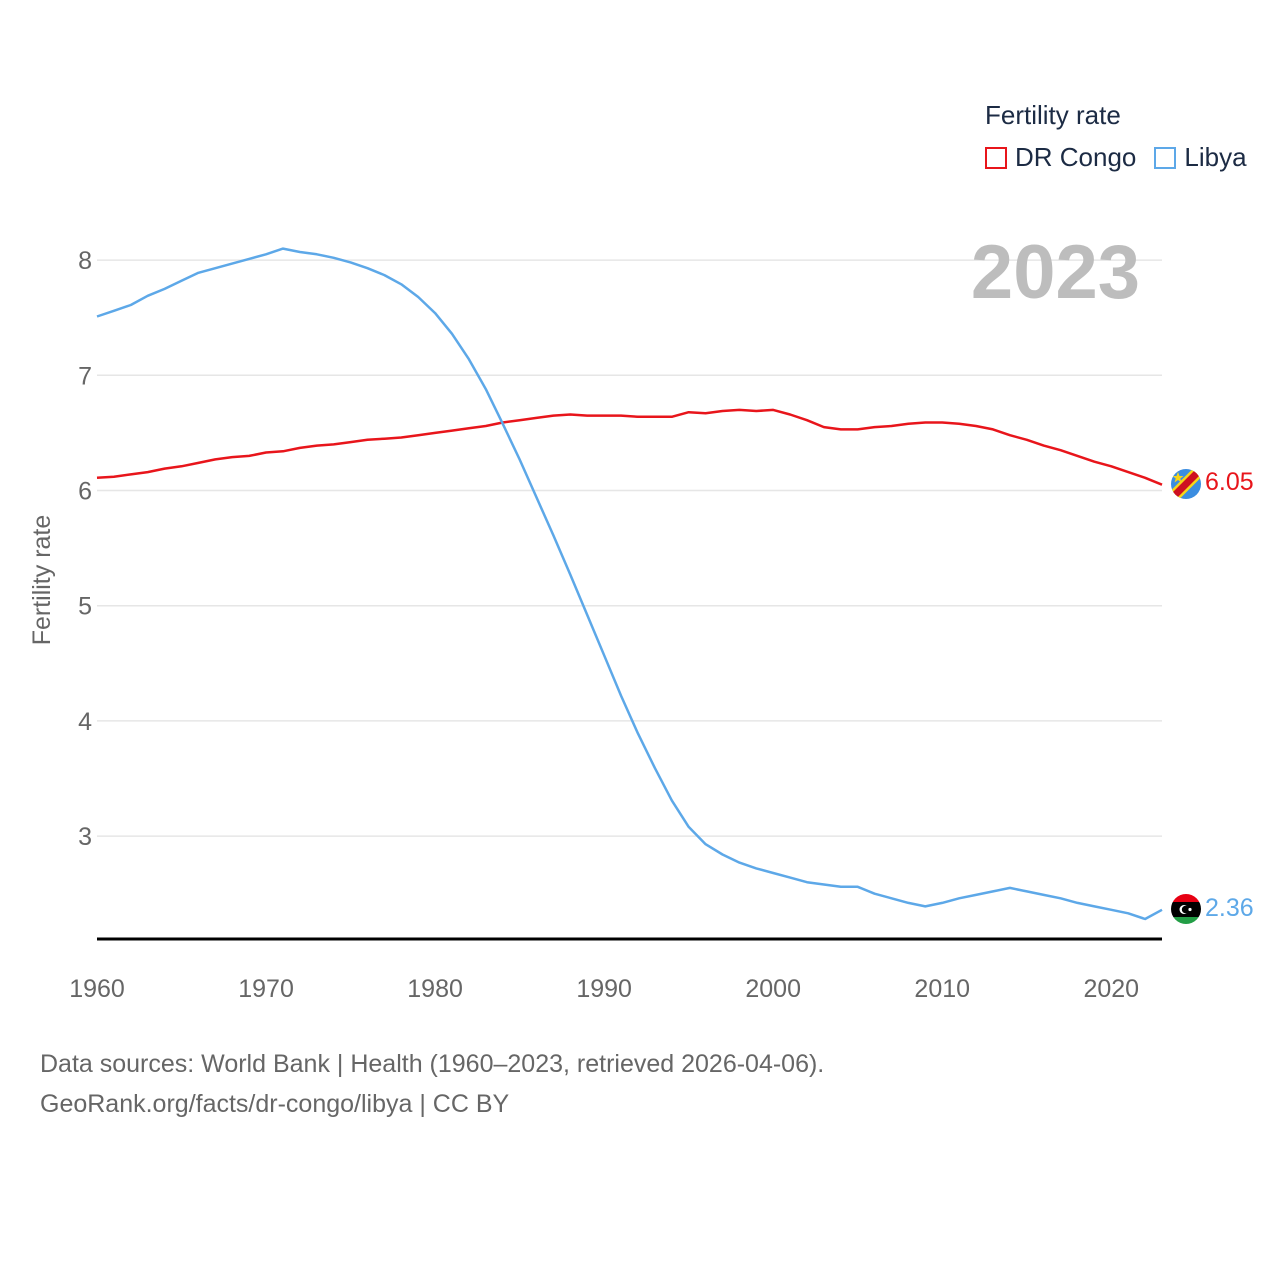 This screenshot has height=1280, width=1280. I want to click on x-tick-label: 1990, so click(604, 989).